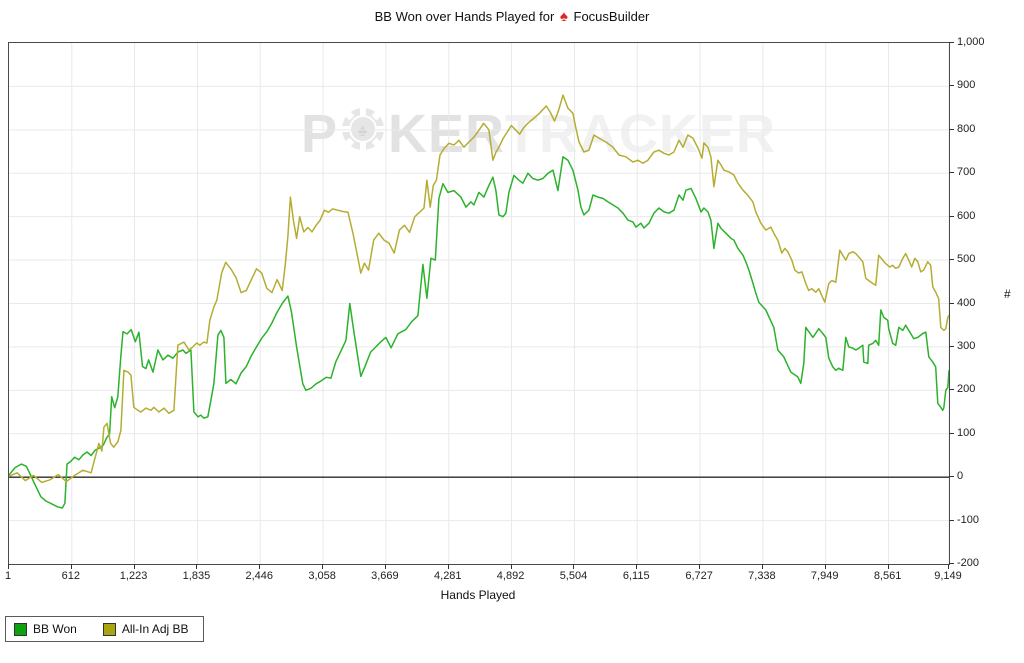  Describe the element at coordinates (887, 576) in the screenshot. I see `x-tick-label: 8,561` at that location.